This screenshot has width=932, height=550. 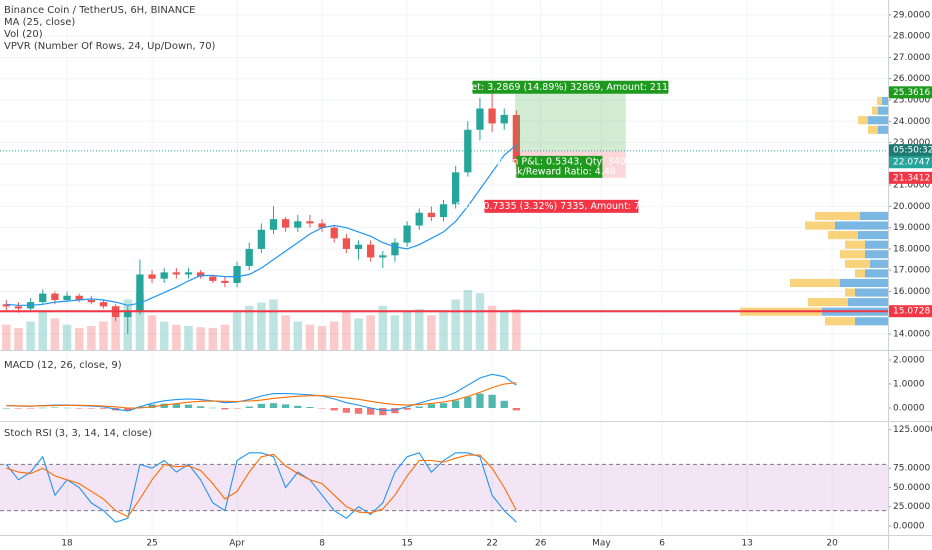 What do you see at coordinates (909, 360) in the screenshot?
I see `y-tick-label: 2.0000` at bounding box center [909, 360].